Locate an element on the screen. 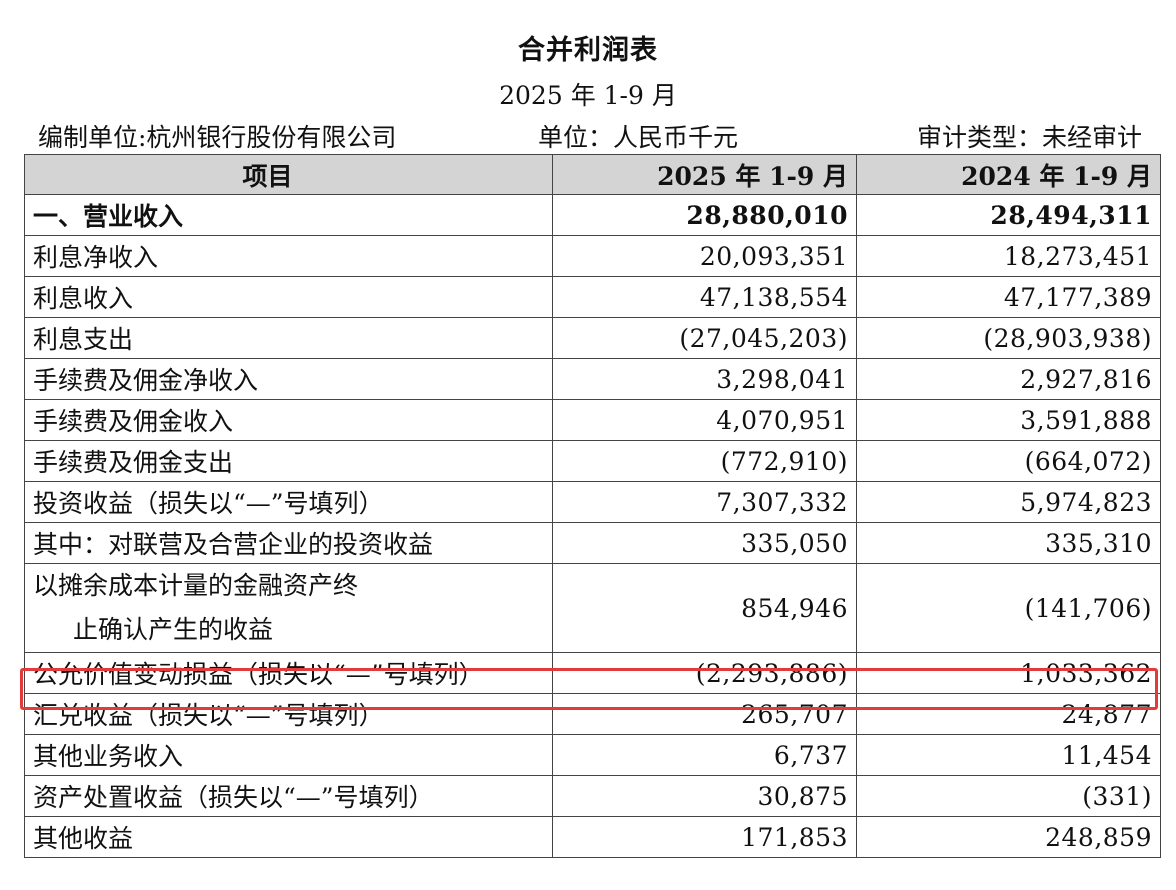 The height and width of the screenshot is (890, 1176). value-2025: 335,050 is located at coordinates (704, 543).